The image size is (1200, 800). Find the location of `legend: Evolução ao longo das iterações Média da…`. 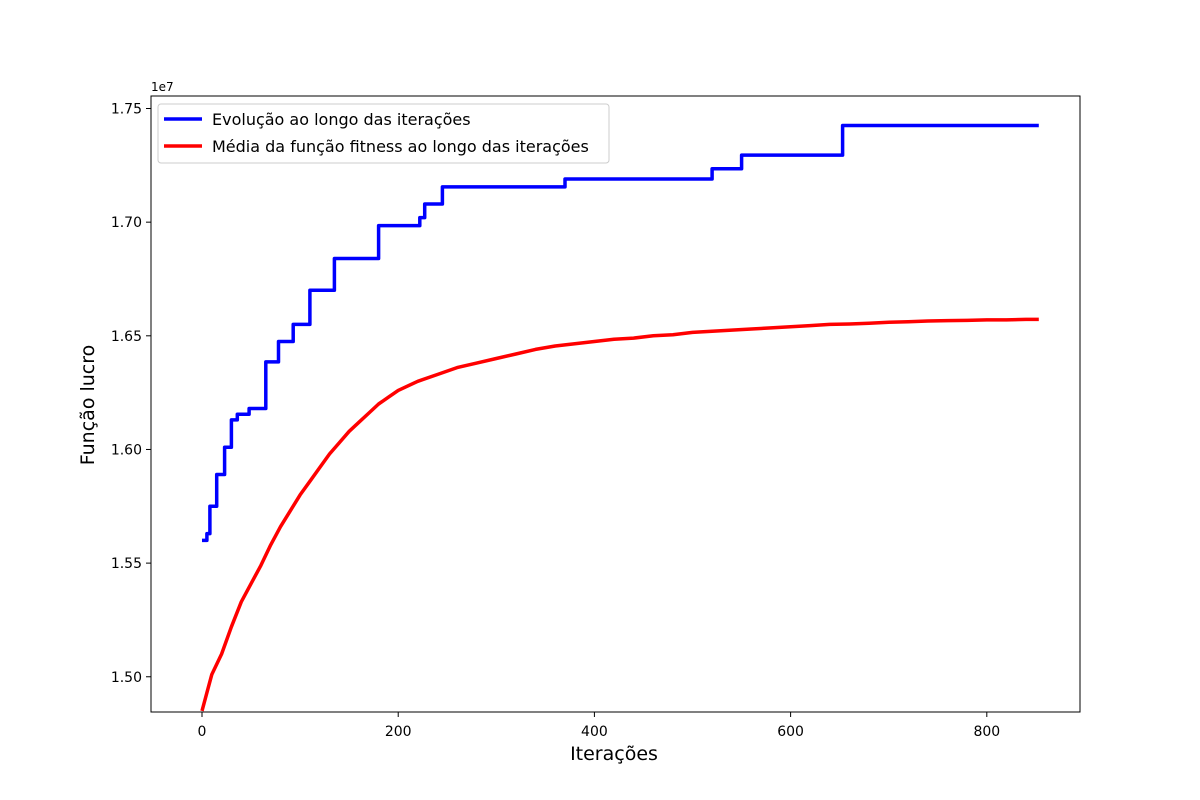

legend: Evolução ao longo das iterações Média da… is located at coordinates (383, 133).